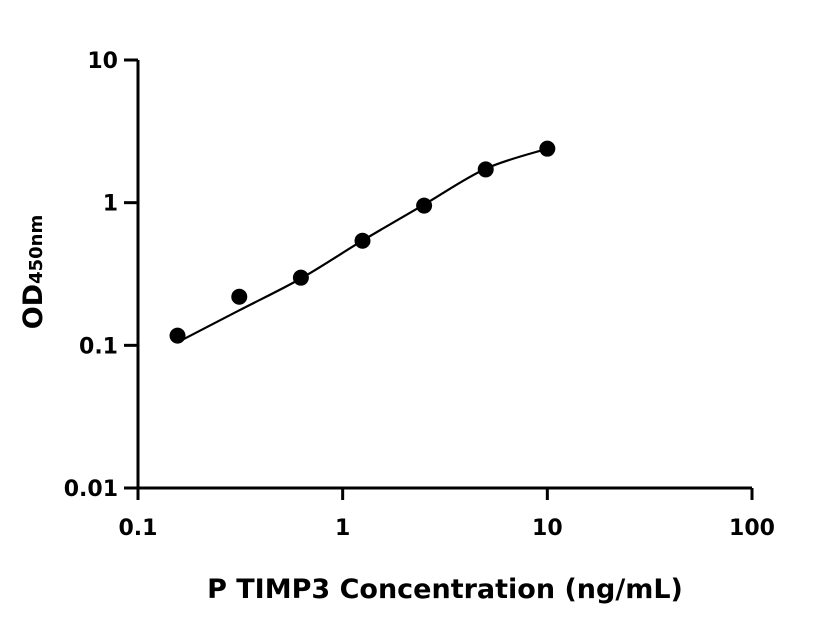  What do you see at coordinates (102, 61) in the screenshot?
I see `y-tick-label: 10` at bounding box center [102, 61].